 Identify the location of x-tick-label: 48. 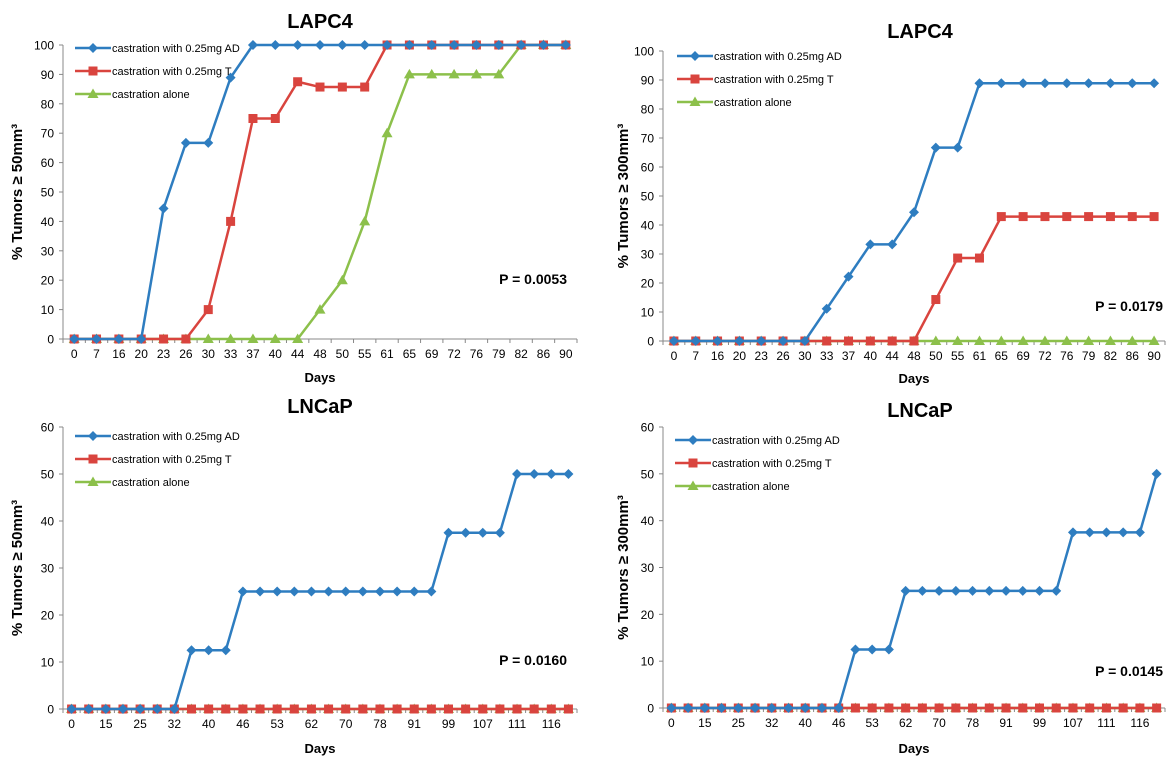
(320, 354).